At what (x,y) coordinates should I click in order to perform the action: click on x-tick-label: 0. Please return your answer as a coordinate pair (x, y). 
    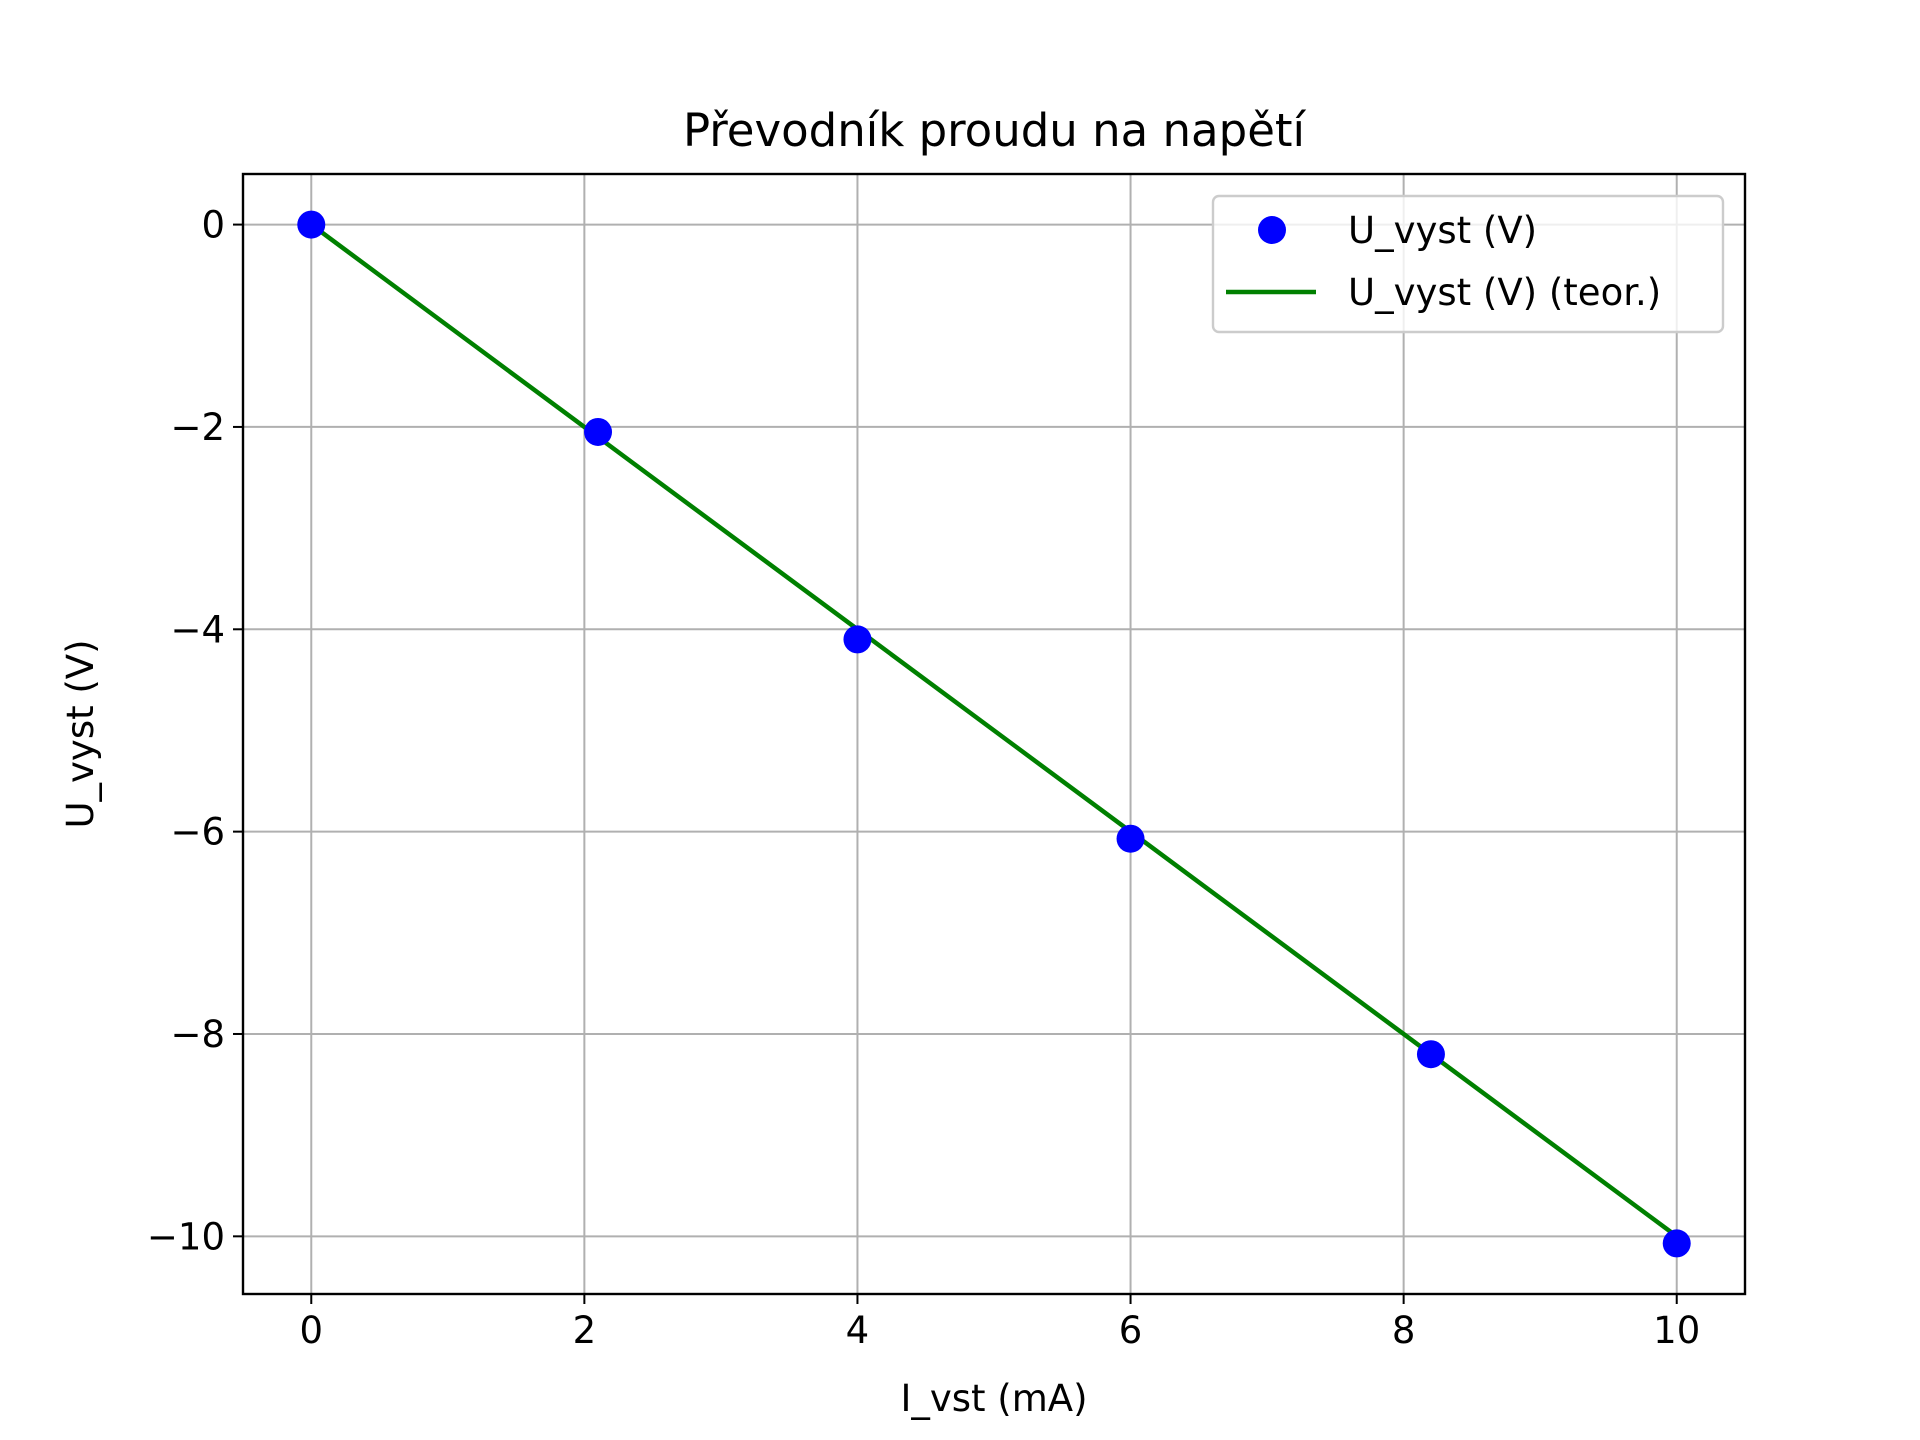
    Looking at the image, I should click on (311, 1330).